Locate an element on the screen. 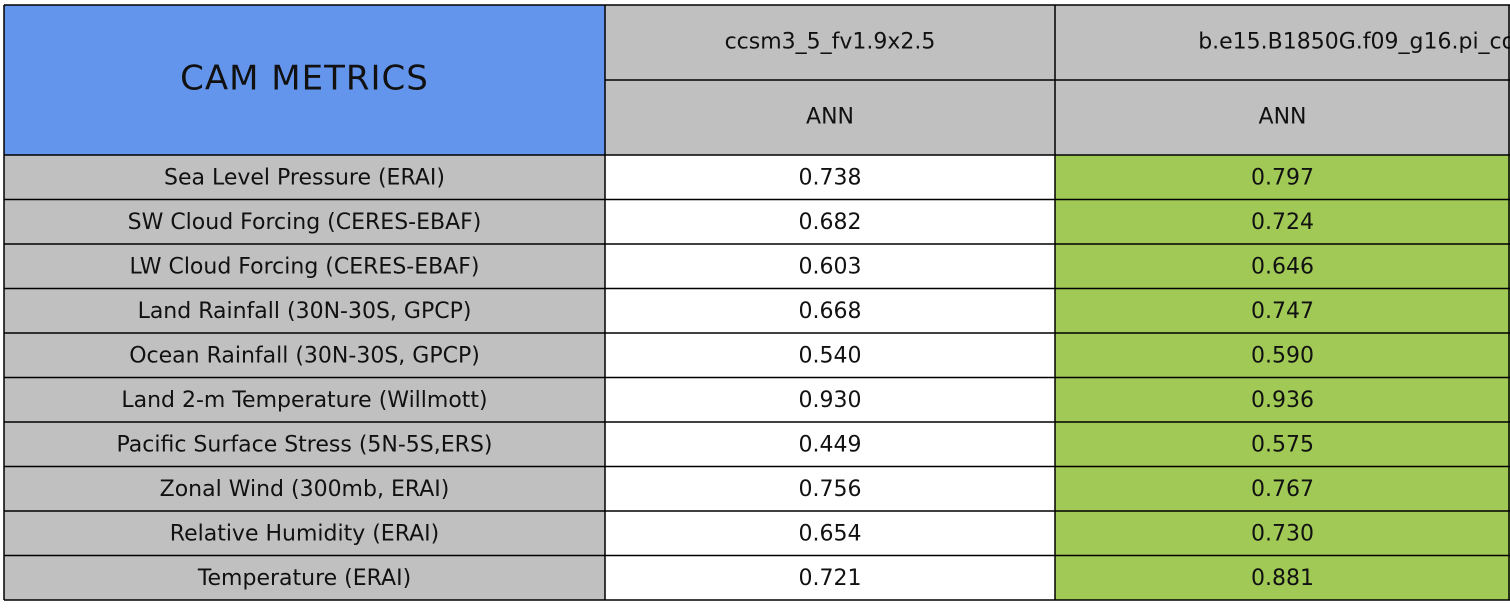  metric-value: 0.930 is located at coordinates (830, 400).